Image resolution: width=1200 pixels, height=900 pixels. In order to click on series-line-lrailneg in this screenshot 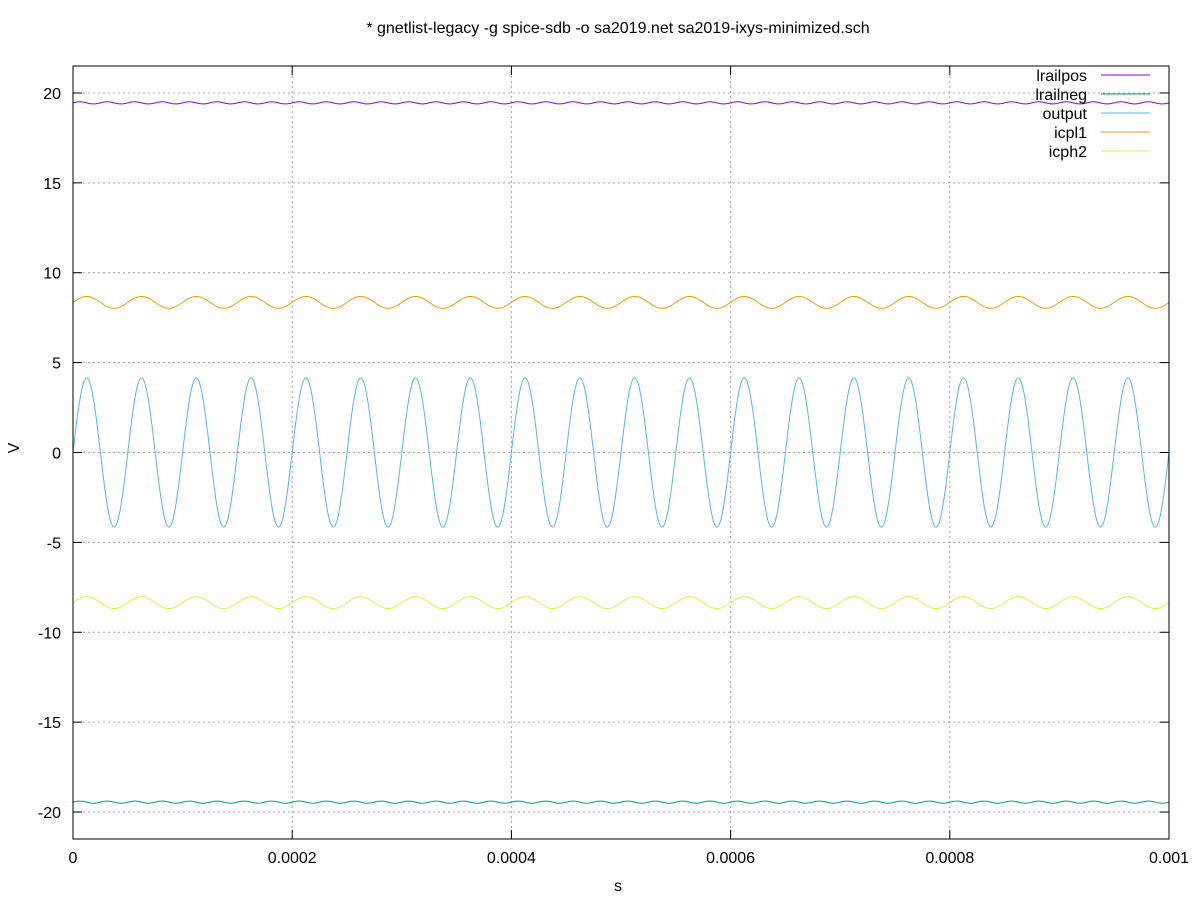, I will do `click(621, 802)`.